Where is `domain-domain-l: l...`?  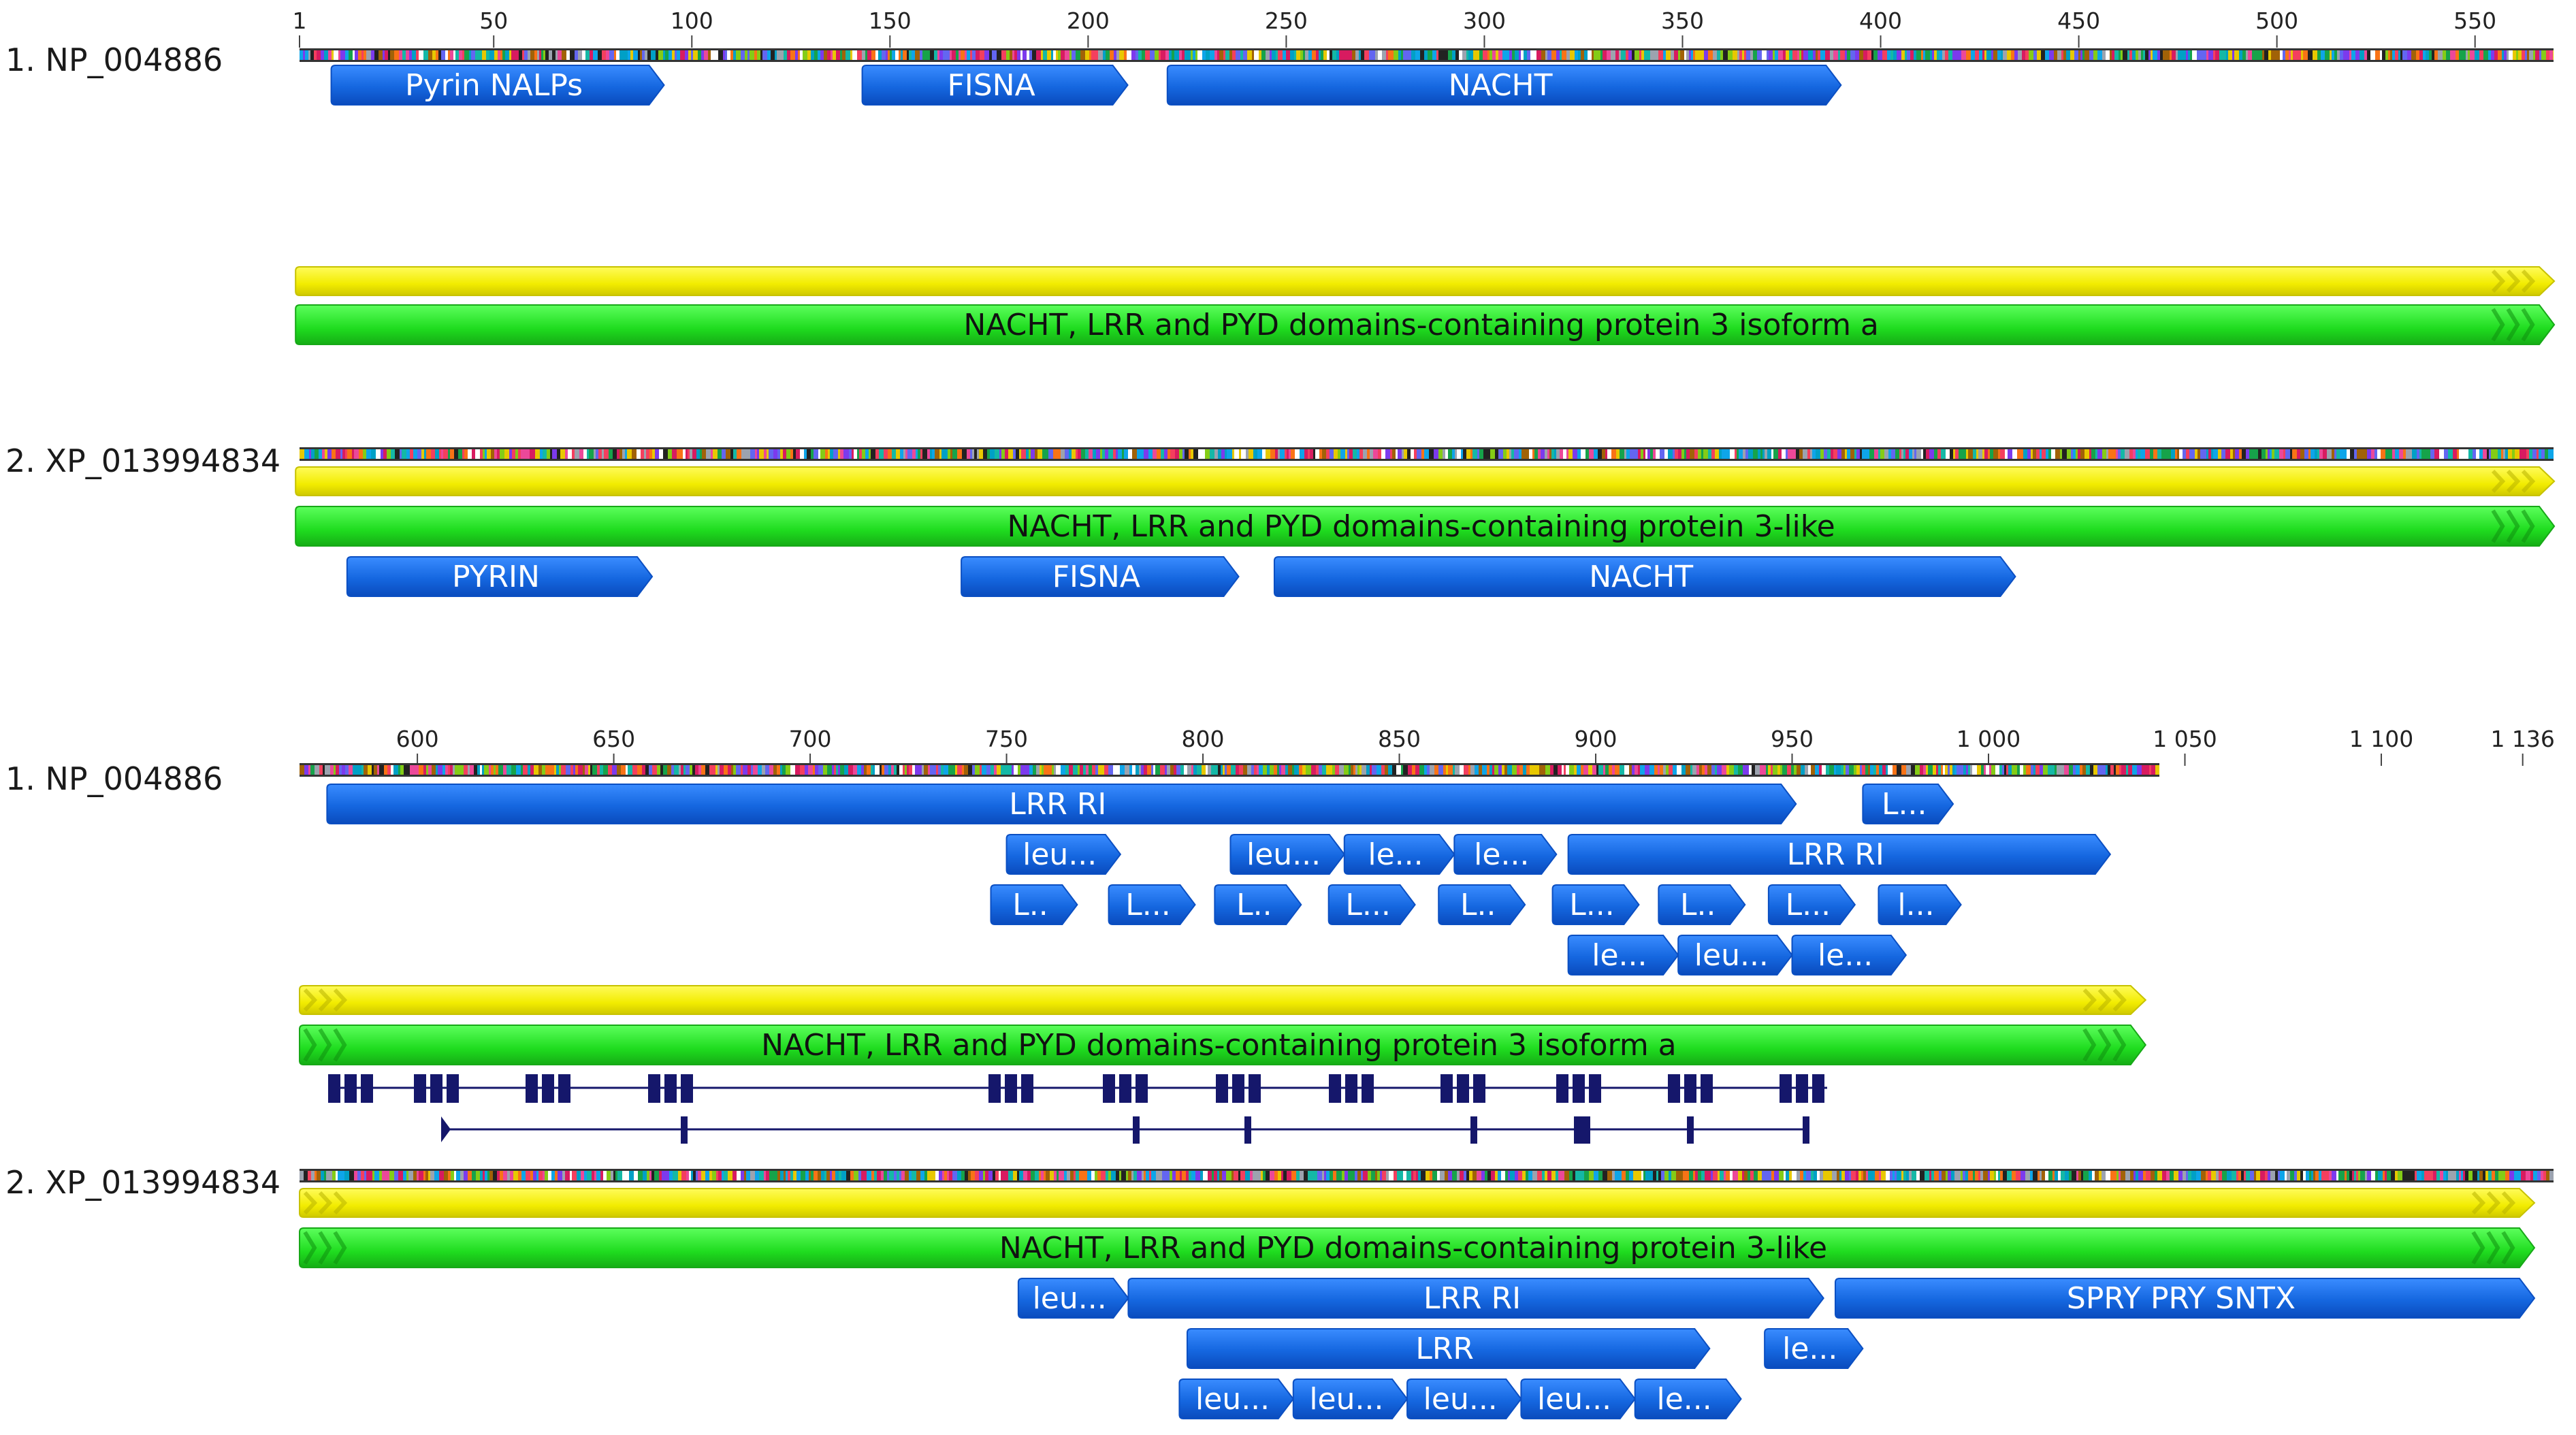
domain-domain-l: l... is located at coordinates (1920, 905).